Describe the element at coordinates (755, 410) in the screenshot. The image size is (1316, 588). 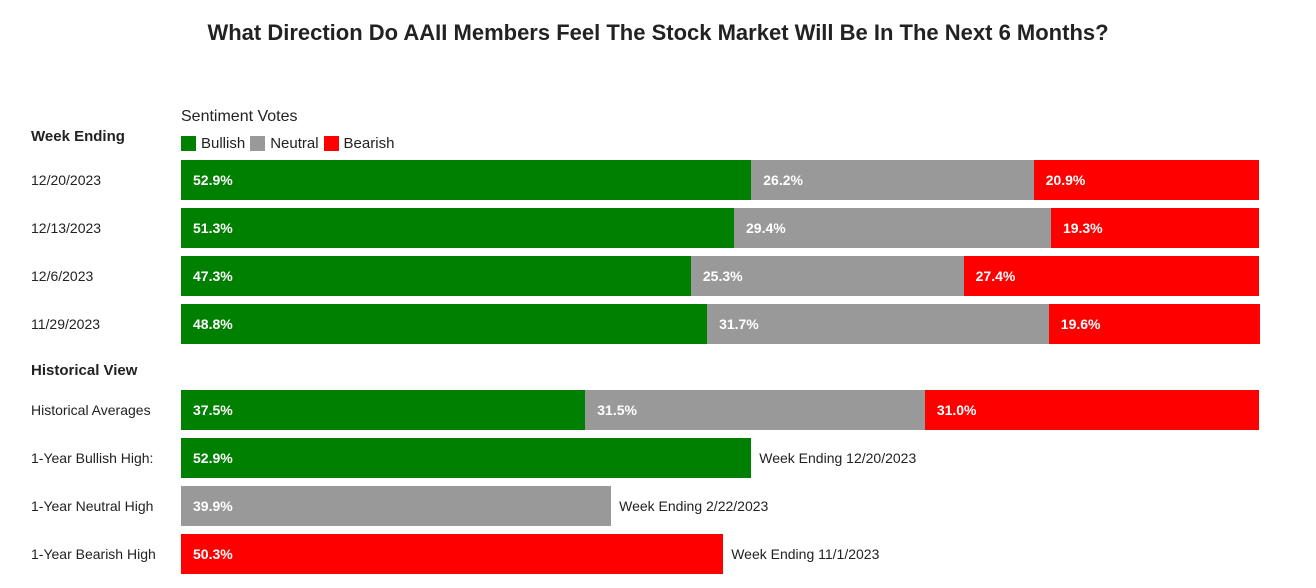
I see `bar-segment-neutral: 31.5%` at that location.